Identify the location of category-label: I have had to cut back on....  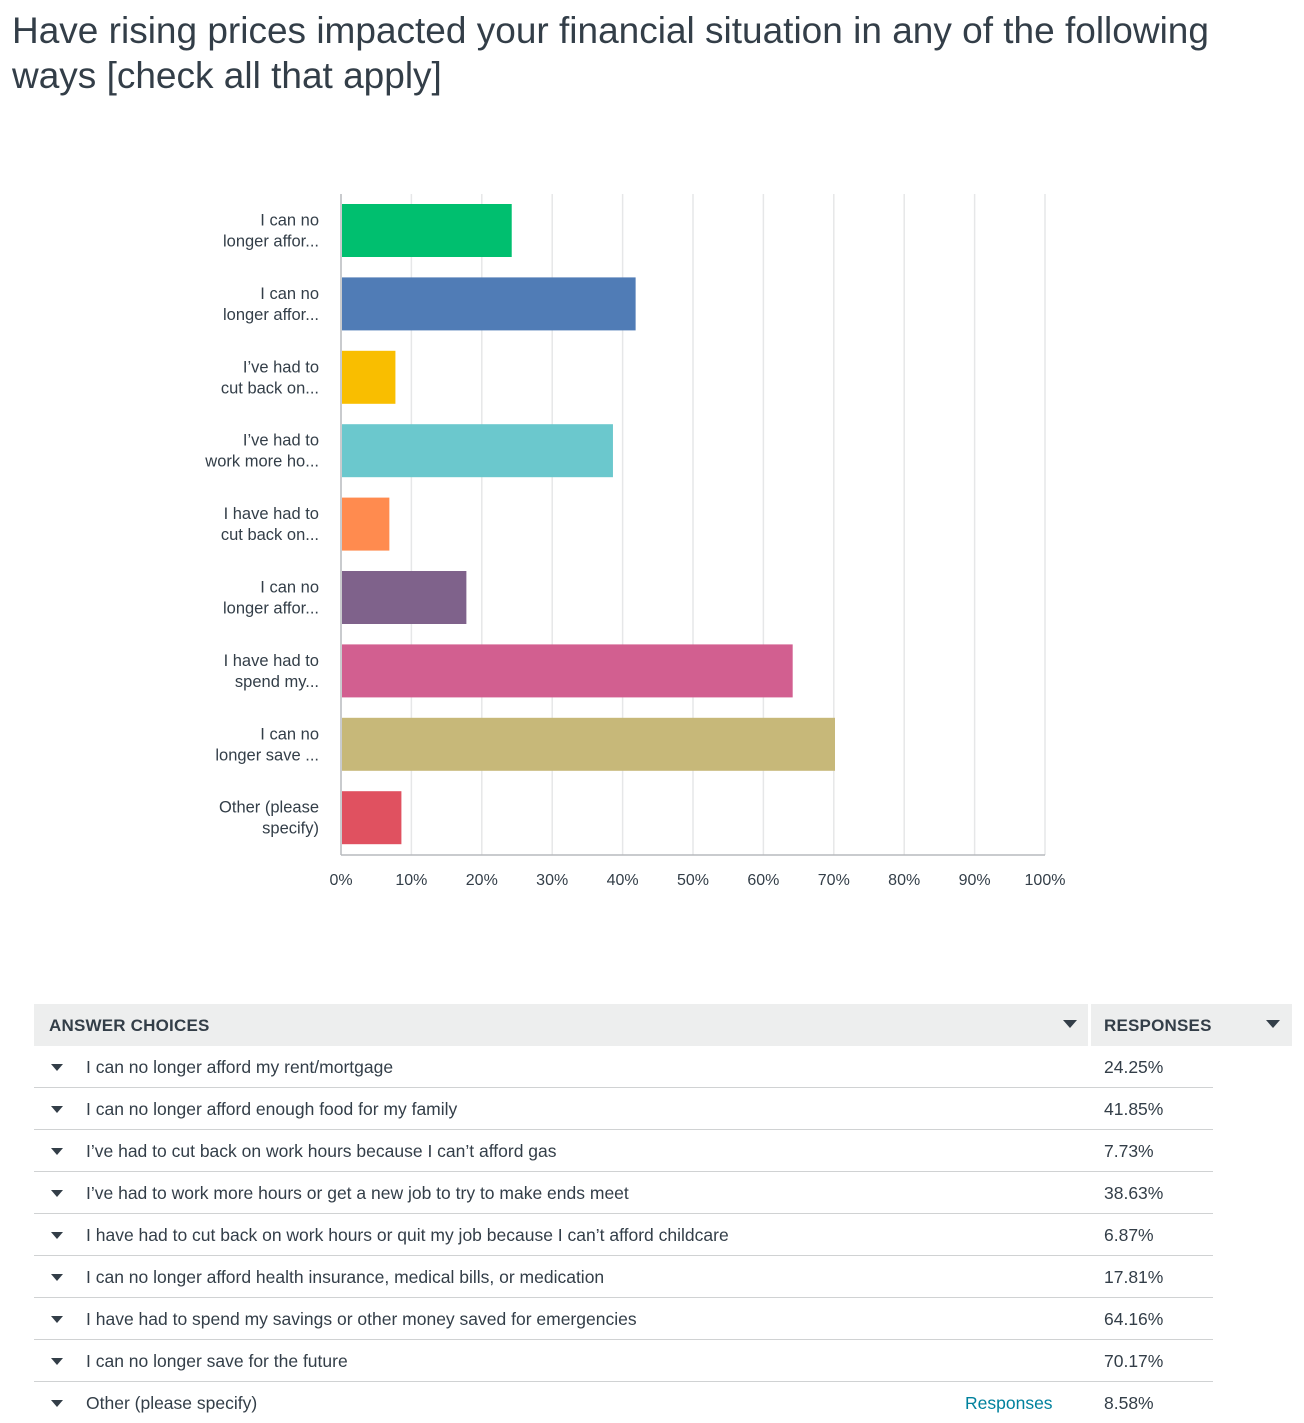
(270, 524).